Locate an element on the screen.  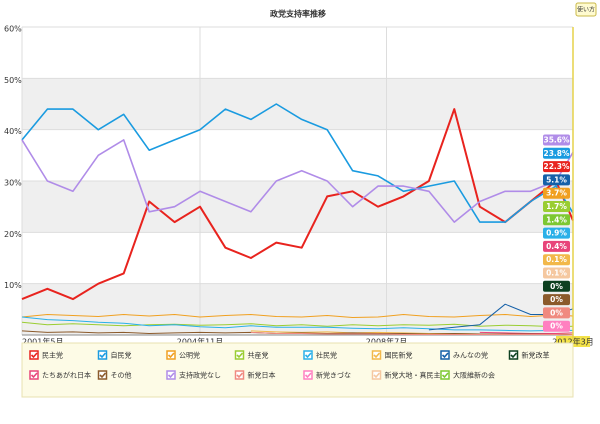
legend-item: 新党大地・真民主 is located at coordinates (406, 375).